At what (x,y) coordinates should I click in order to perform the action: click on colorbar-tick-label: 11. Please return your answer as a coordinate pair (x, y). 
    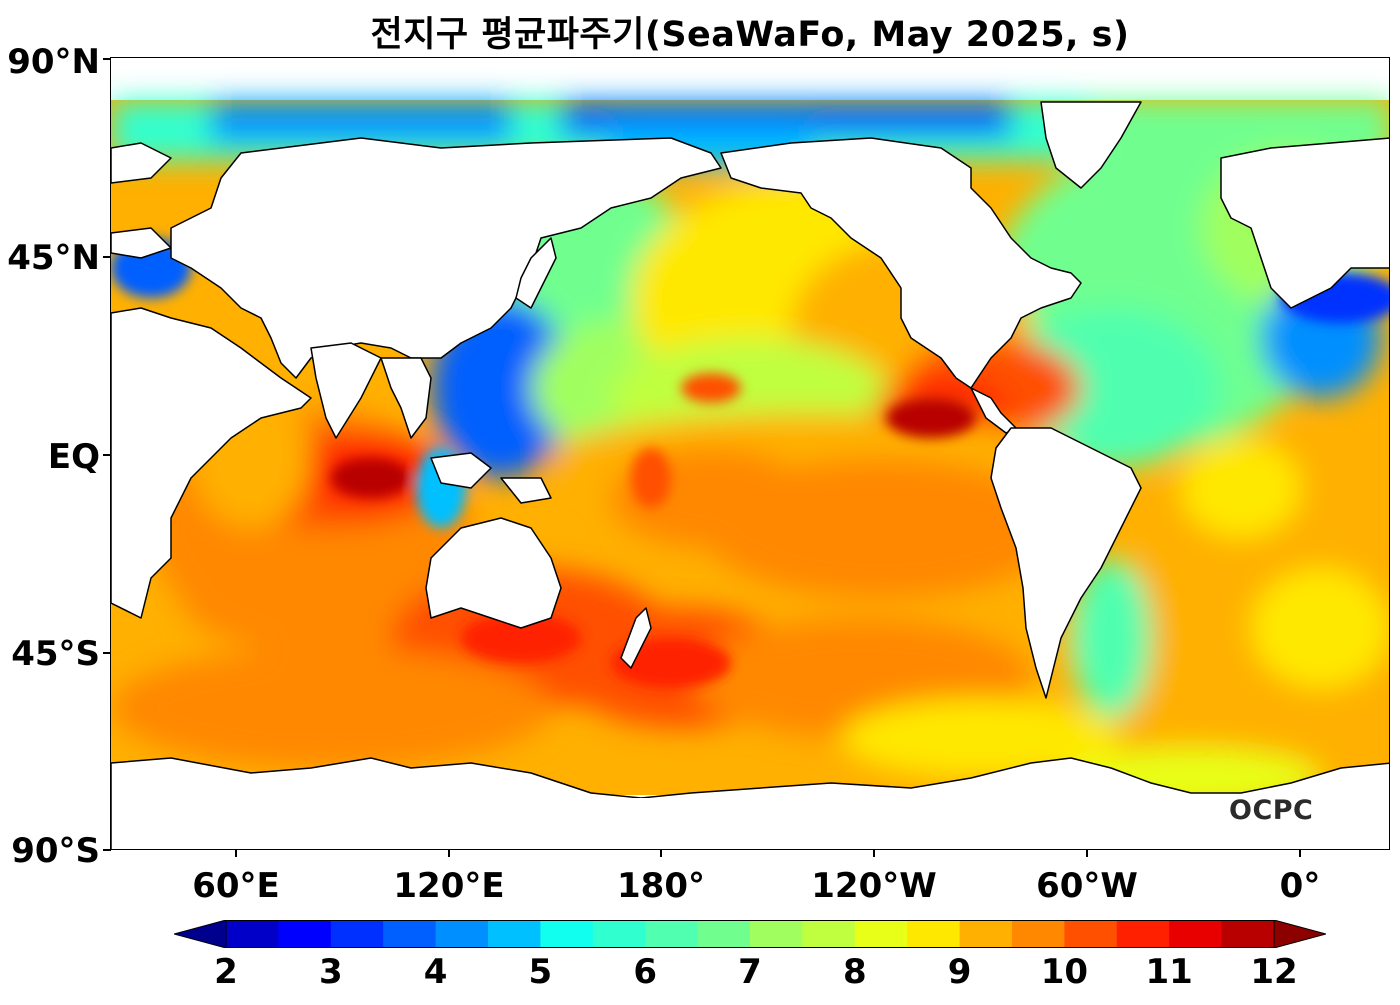
    Looking at the image, I should click on (1169, 972).